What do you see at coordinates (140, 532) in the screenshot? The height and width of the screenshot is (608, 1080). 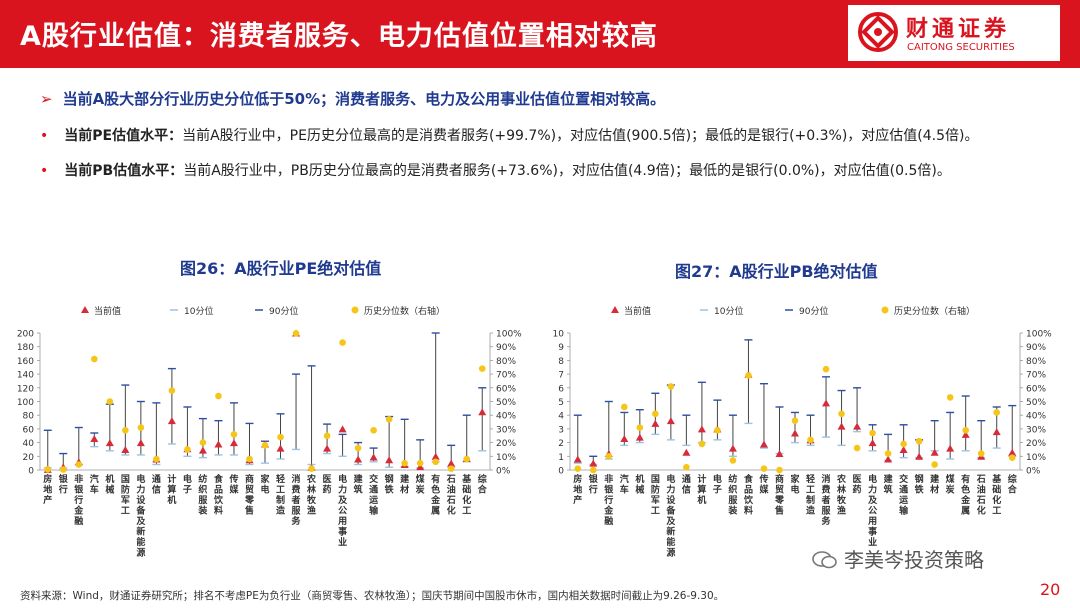 I see `x-tick-label: 新` at bounding box center [140, 532].